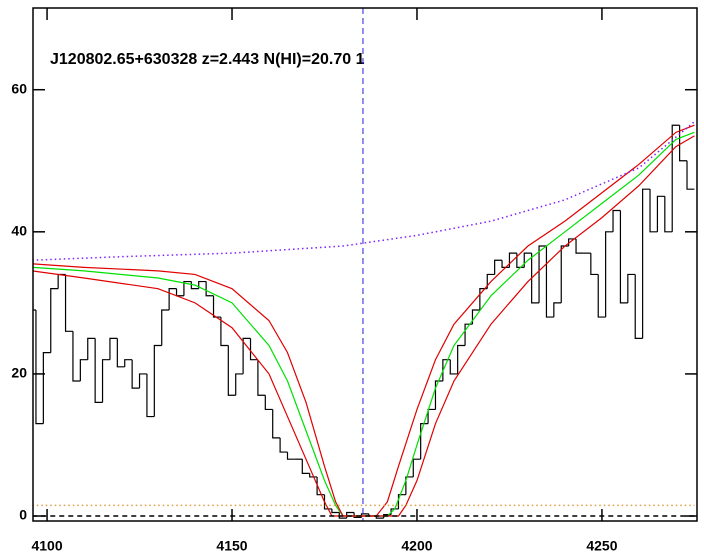  Describe the element at coordinates (23, 515) in the screenshot. I see `y-tick-label: 0` at that location.